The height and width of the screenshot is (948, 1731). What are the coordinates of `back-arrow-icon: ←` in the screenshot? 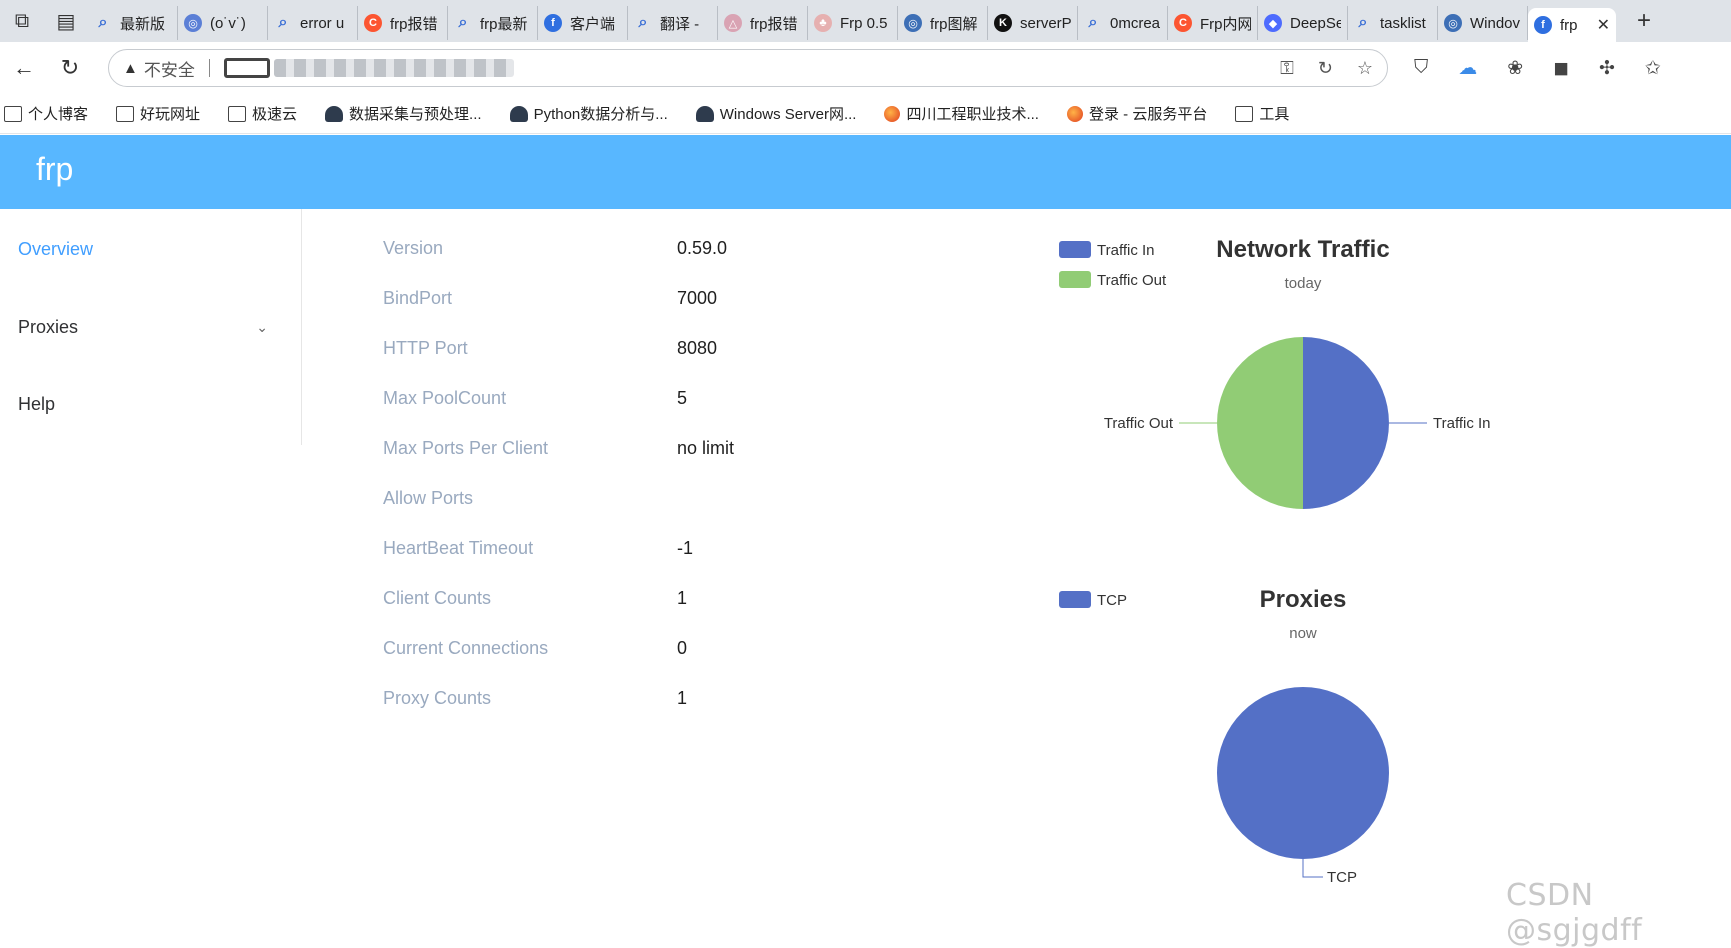 It's located at (24, 67).